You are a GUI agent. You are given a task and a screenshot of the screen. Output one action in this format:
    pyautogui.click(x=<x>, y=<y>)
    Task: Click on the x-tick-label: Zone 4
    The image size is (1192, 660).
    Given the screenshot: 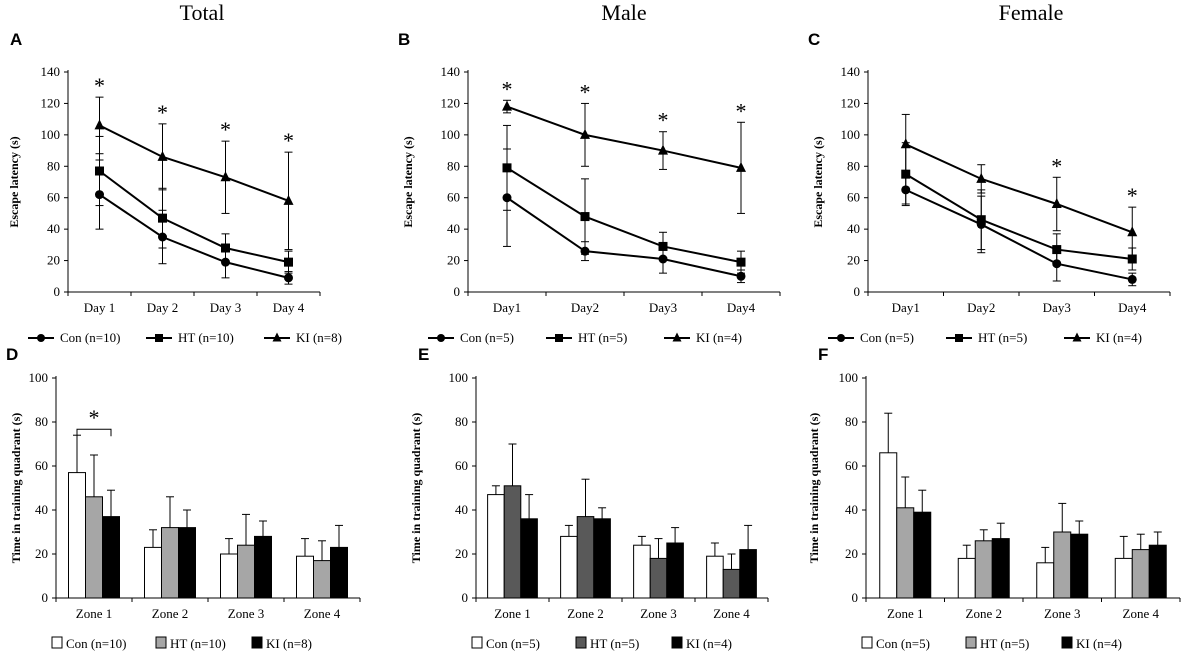 What is the action you would take?
    pyautogui.click(x=322, y=613)
    